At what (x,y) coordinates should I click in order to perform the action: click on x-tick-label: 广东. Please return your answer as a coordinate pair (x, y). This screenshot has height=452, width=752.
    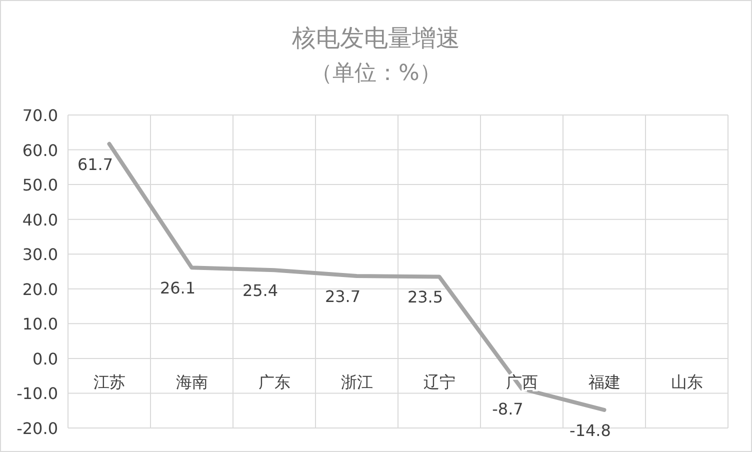
    Looking at the image, I should click on (274, 382).